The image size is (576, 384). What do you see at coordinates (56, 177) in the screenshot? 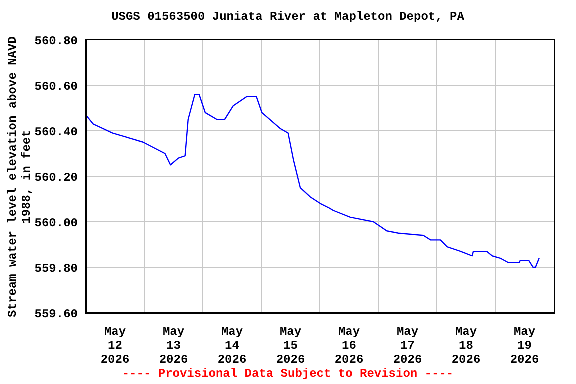
I see `y-tick-label: 560.20` at bounding box center [56, 177].